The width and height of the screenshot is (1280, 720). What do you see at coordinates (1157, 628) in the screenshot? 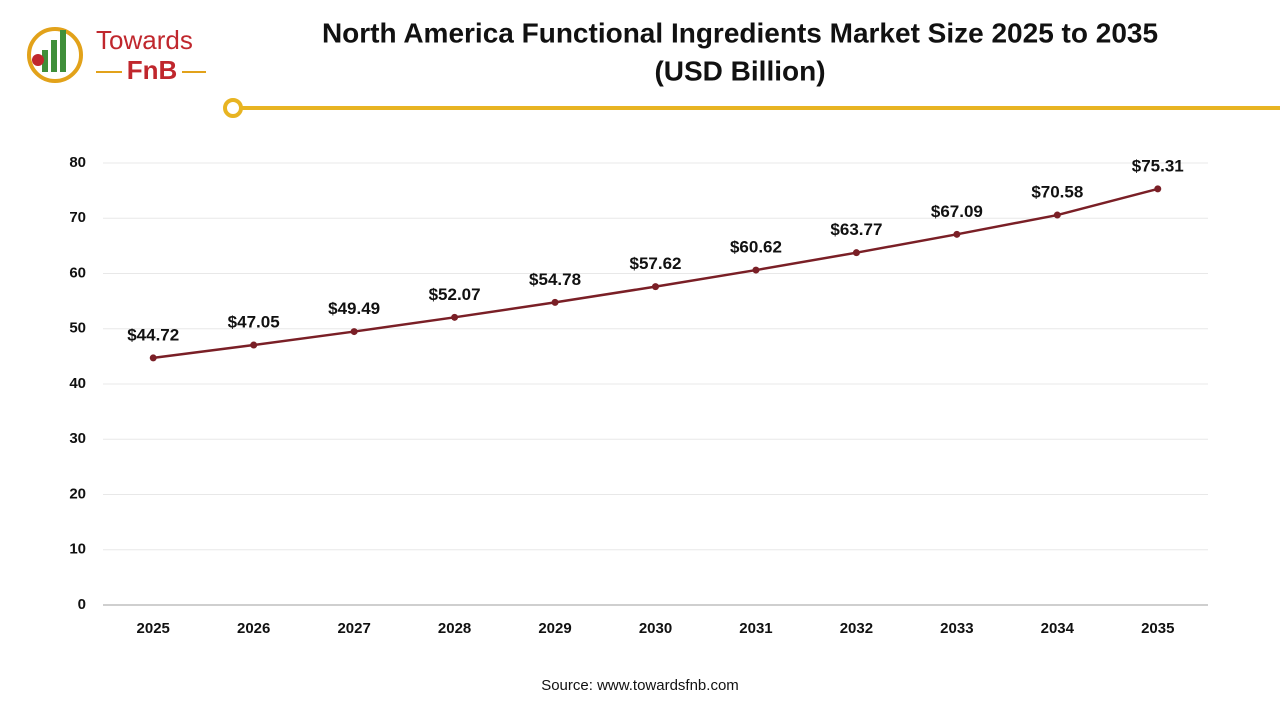
I see `x-tick-label: 2035` at bounding box center [1157, 628].